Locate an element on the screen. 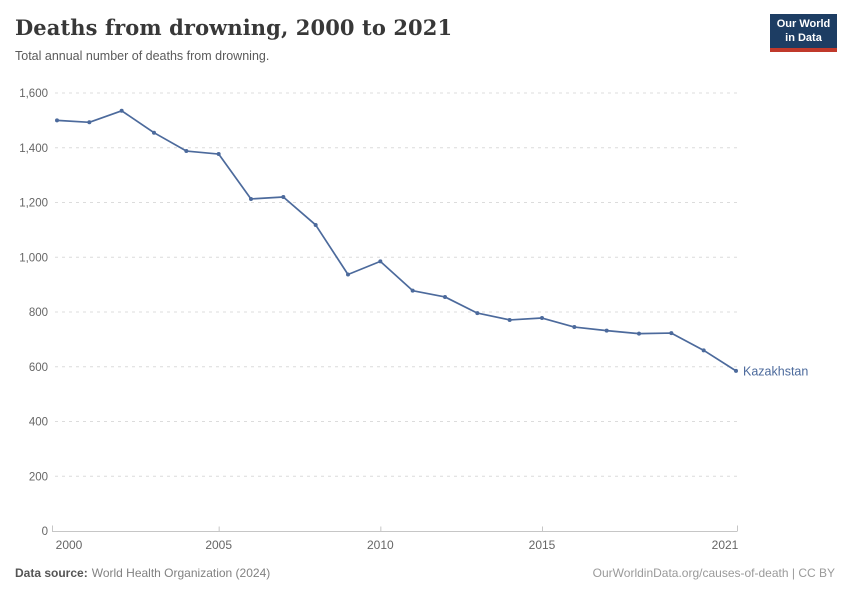  x-axis-tick-label: 2010 is located at coordinates (380, 545).